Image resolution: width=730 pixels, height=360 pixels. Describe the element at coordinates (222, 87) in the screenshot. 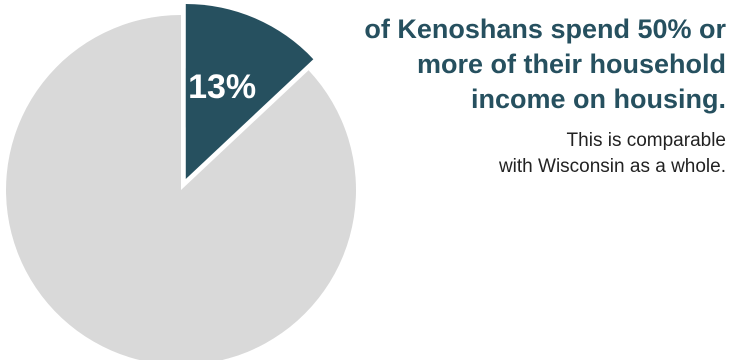

I see `pie-slice-label: 13%` at that location.